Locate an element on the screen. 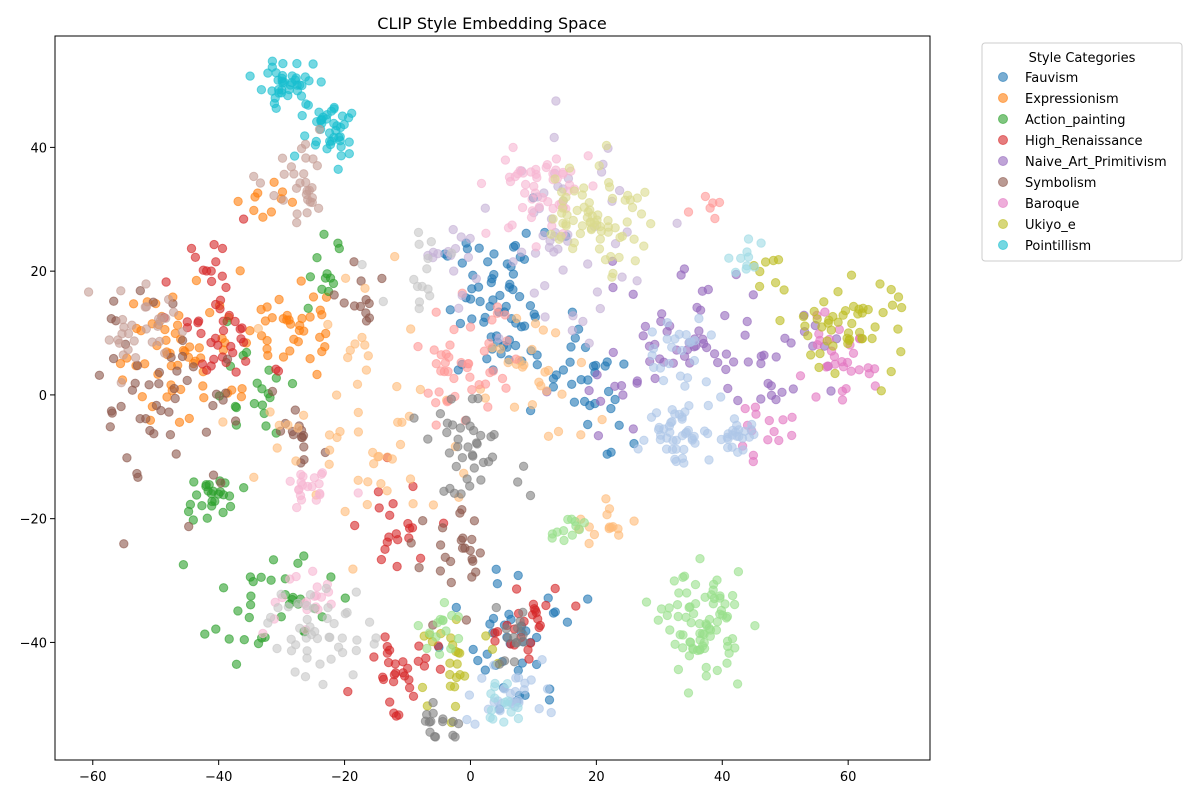 The width and height of the screenshot is (1200, 804). x-axis: −60 −40 −20 0 20 40 60 is located at coordinates (467, 772).